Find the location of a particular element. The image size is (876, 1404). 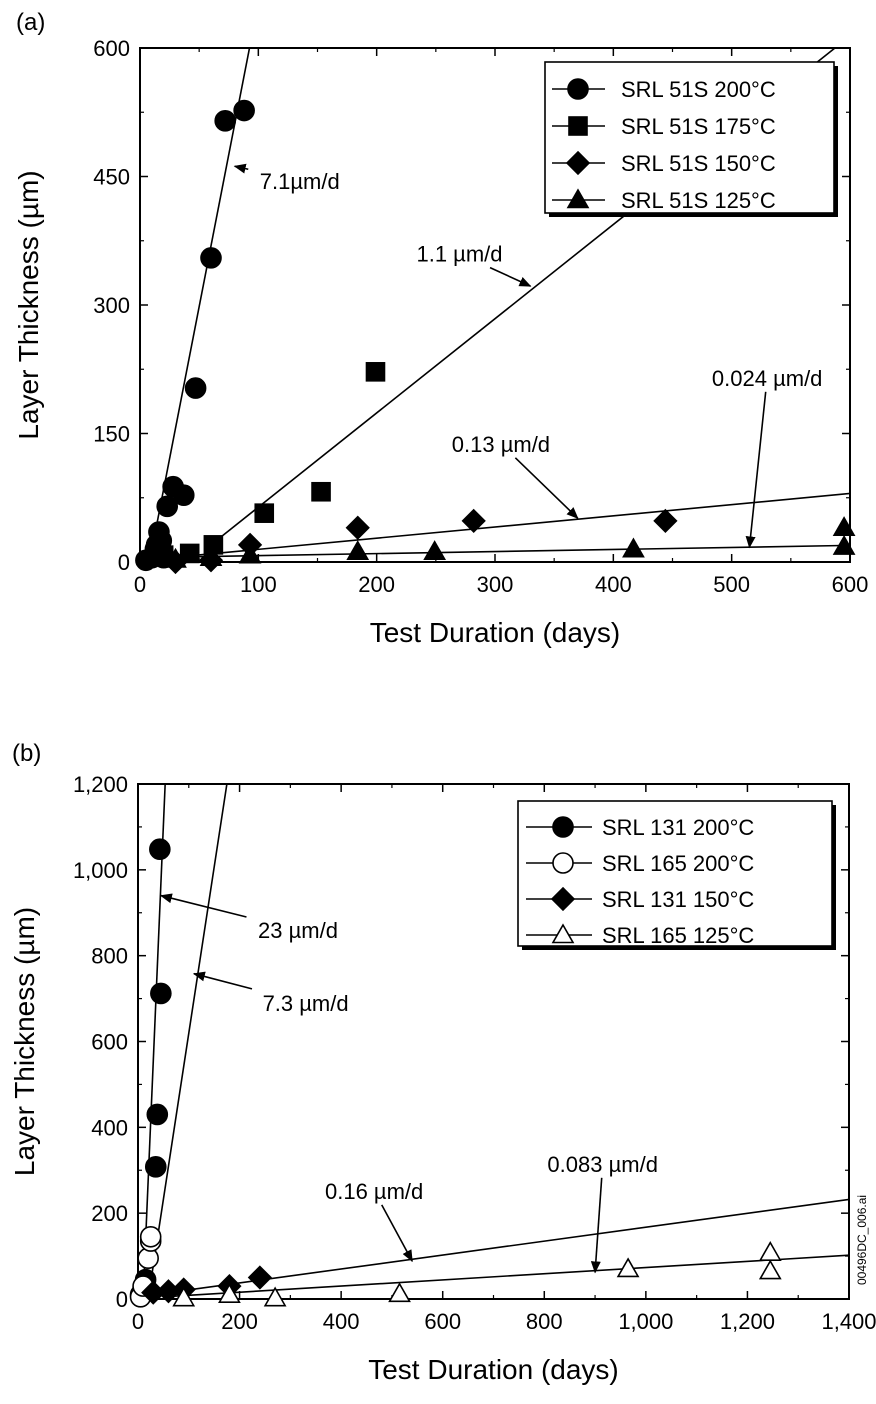

y-tick-label: 0 is located at coordinates (122, 1299).